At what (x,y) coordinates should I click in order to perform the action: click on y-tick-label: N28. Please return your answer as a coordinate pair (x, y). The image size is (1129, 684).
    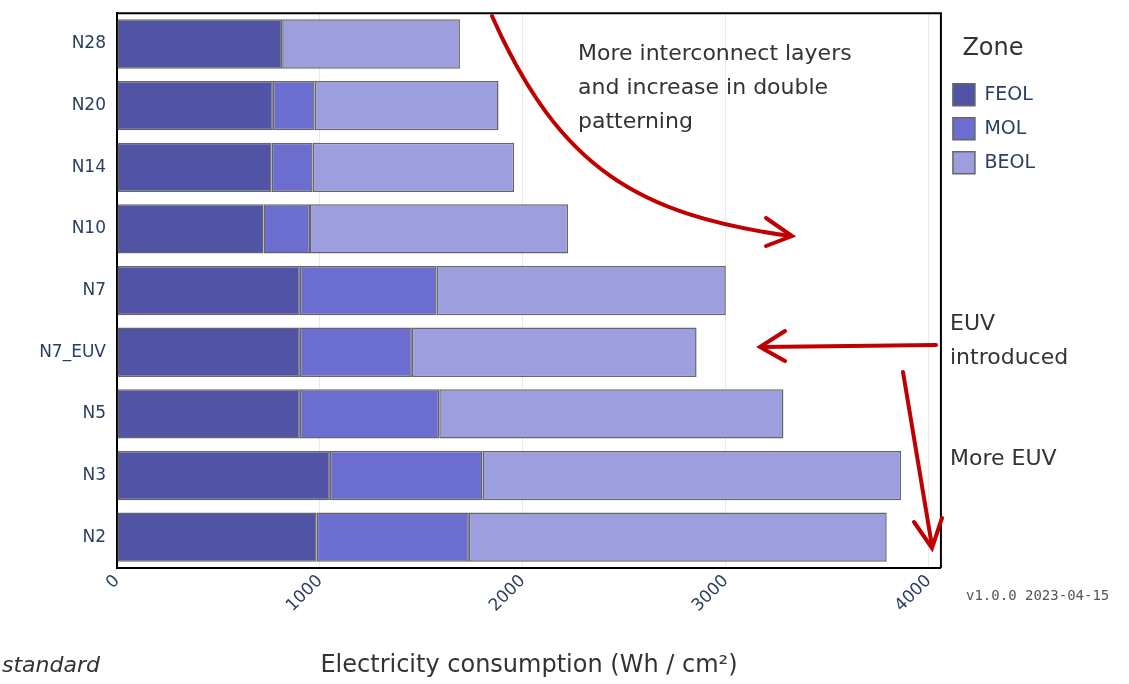
    Looking at the image, I should click on (88, 42).